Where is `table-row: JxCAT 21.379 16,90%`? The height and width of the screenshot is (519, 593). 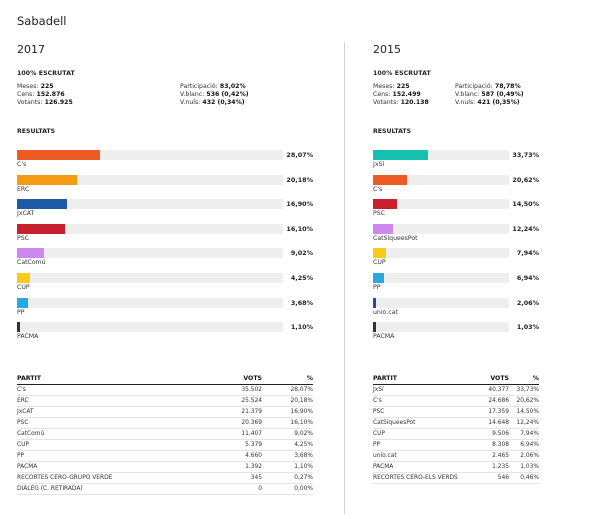 table-row: JxCAT 21.379 16,90% is located at coordinates (165, 412).